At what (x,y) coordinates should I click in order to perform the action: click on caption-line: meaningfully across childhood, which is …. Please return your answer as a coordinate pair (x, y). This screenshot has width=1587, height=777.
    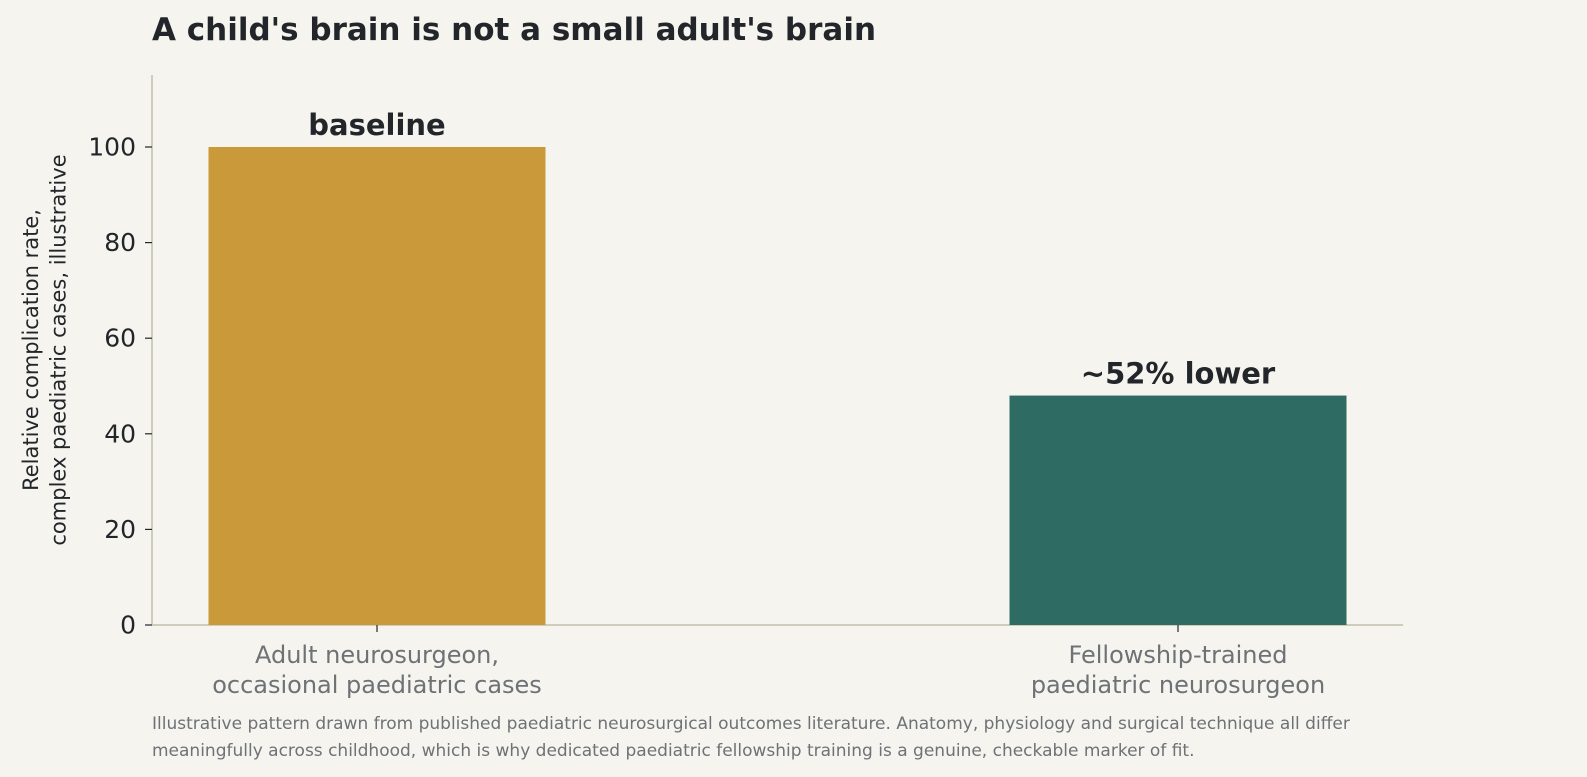
    Looking at the image, I should click on (673, 751).